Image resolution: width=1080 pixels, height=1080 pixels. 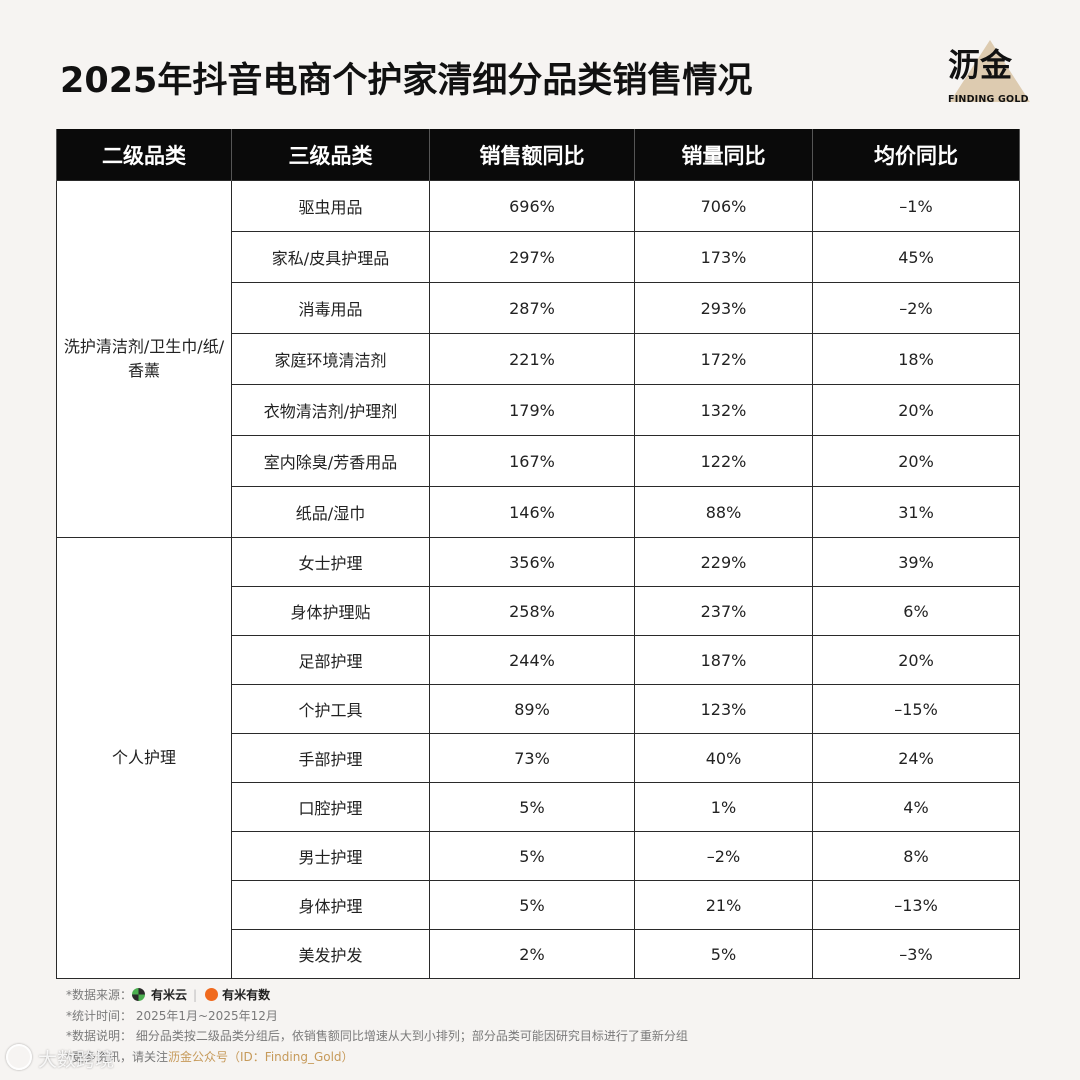 I want to click on subcategory-cell: 驱虫用品, so click(x=330, y=206).